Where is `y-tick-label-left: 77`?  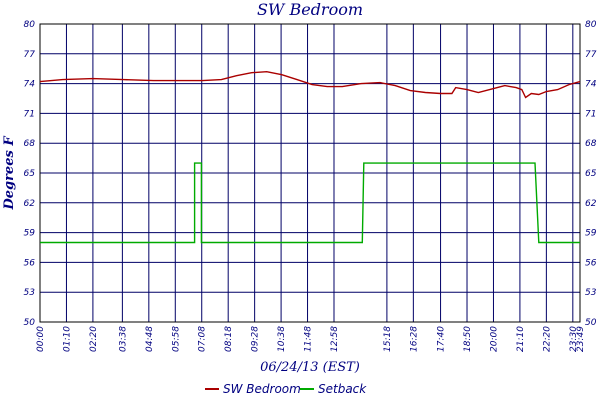 y-tick-label-left: 77 is located at coordinates (30, 55).